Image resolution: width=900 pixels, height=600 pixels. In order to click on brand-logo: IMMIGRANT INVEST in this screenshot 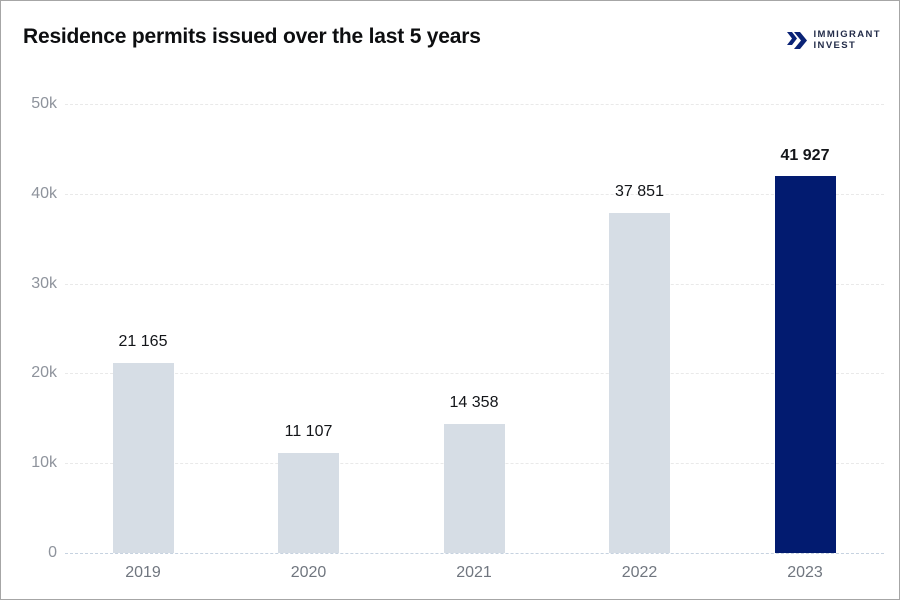, I will do `click(833, 40)`.